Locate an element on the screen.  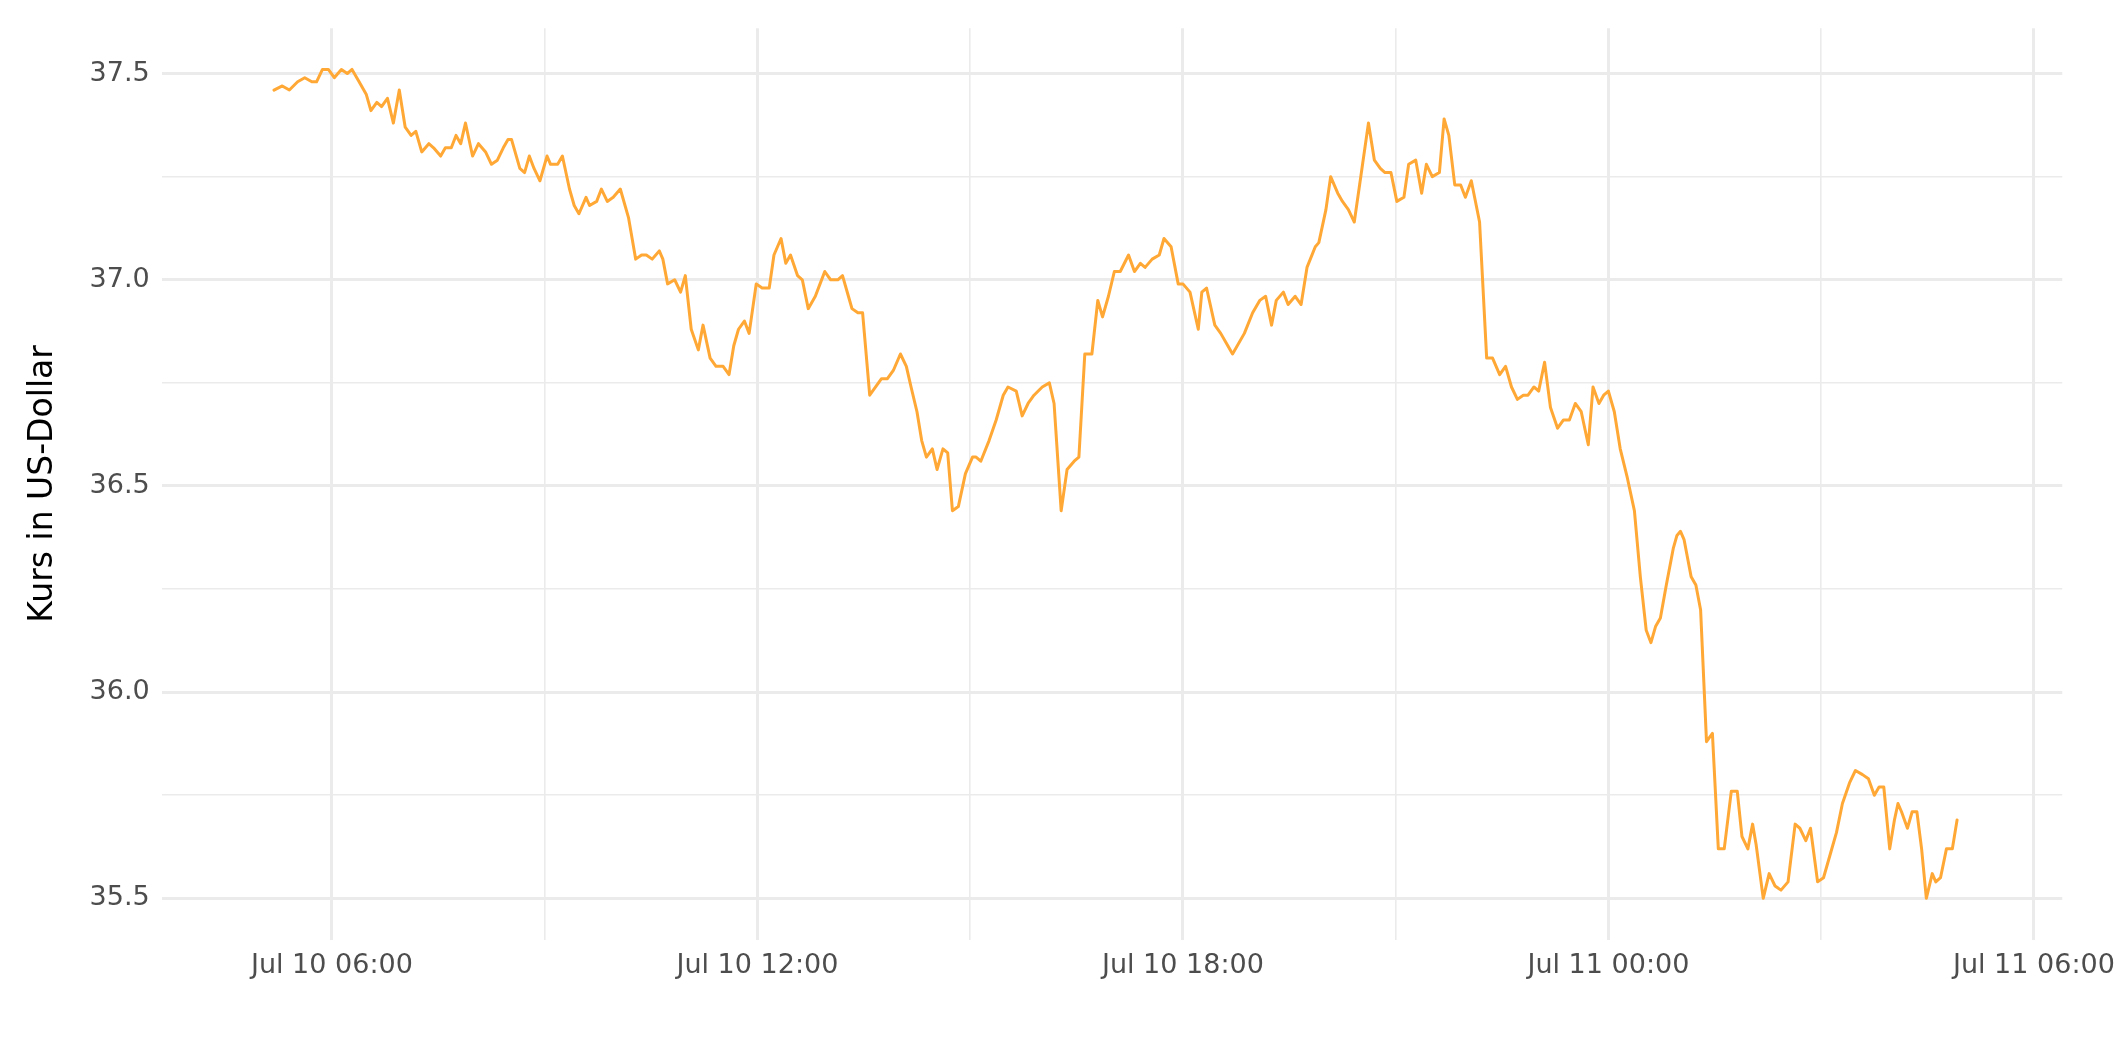
y-tick-label: 36.5 is located at coordinates (119, 483).